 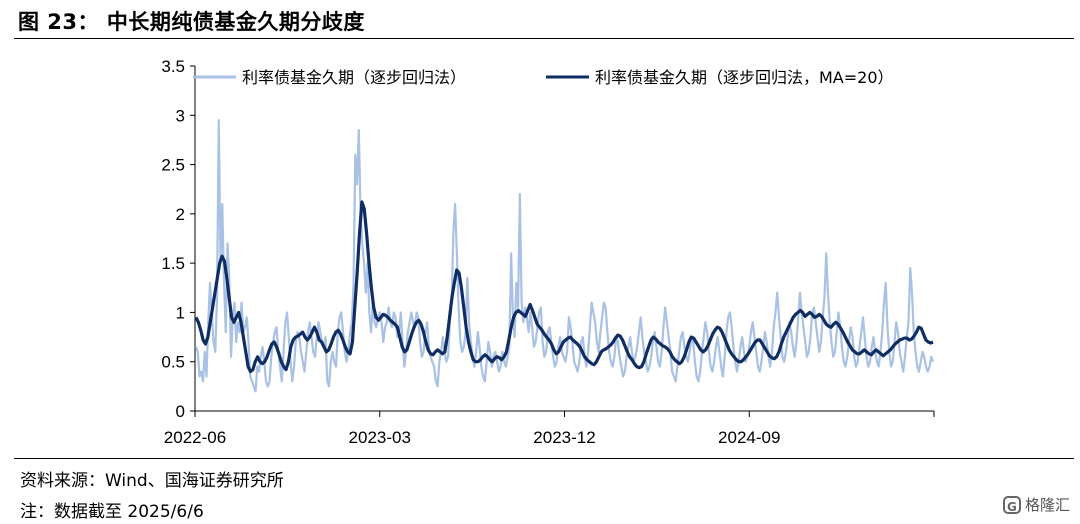 I want to click on x-tick-labels: 2022-06 2023-03 2023-12 2024-09, so click(x=549, y=429).